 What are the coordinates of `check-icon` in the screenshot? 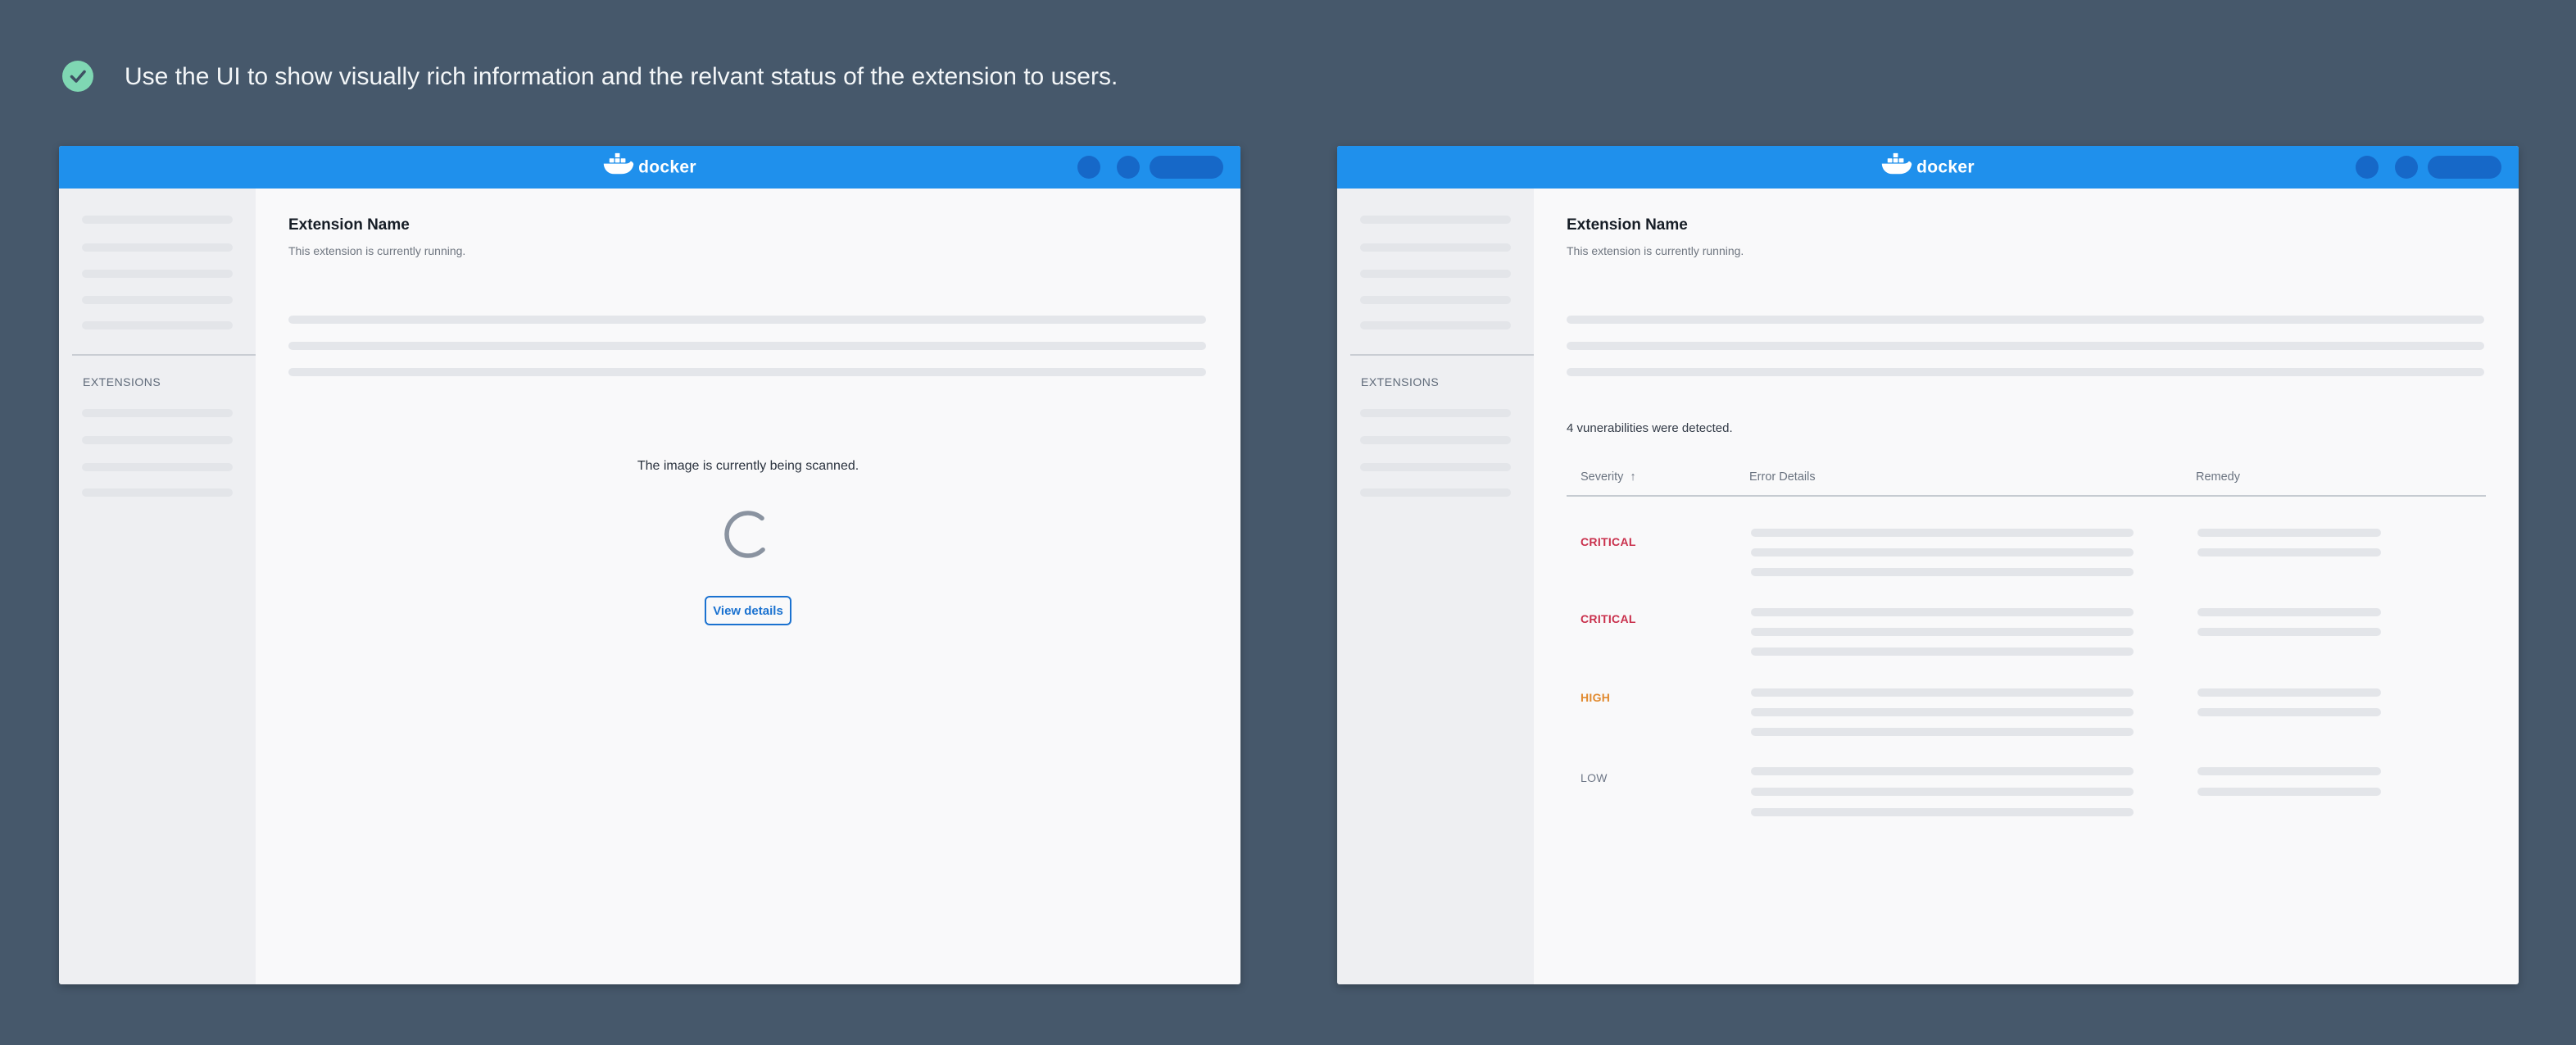 It's located at (77, 76).